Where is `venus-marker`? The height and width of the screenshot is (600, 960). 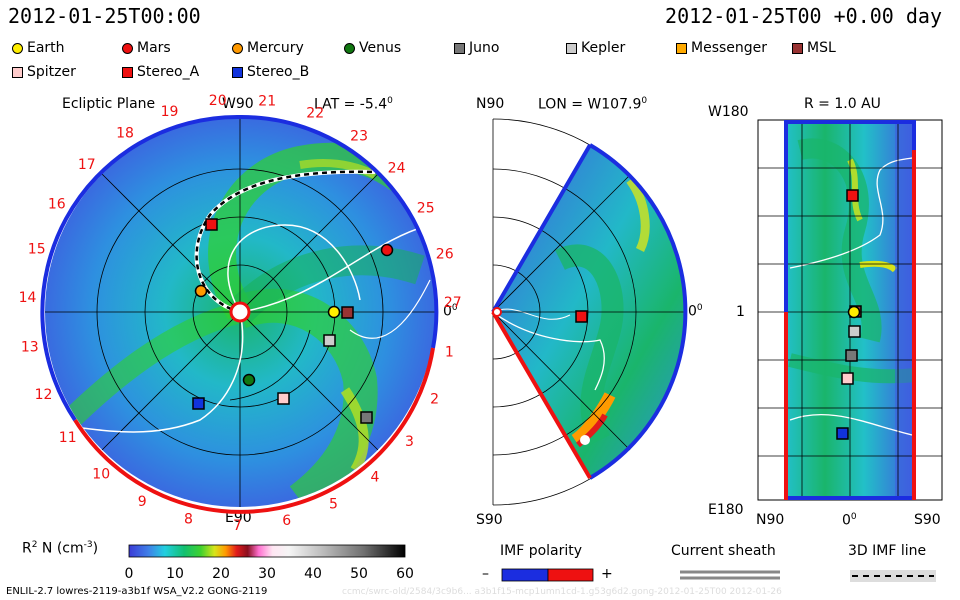 venus-marker is located at coordinates (249, 380).